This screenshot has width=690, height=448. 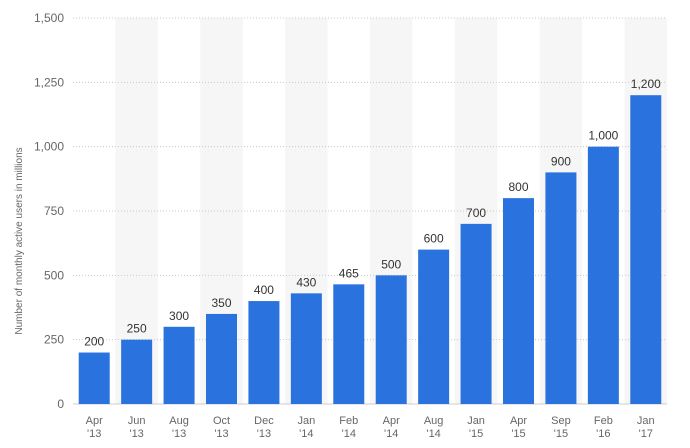 What do you see at coordinates (137, 421) in the screenshot?
I see `x-tick-label: Jun` at bounding box center [137, 421].